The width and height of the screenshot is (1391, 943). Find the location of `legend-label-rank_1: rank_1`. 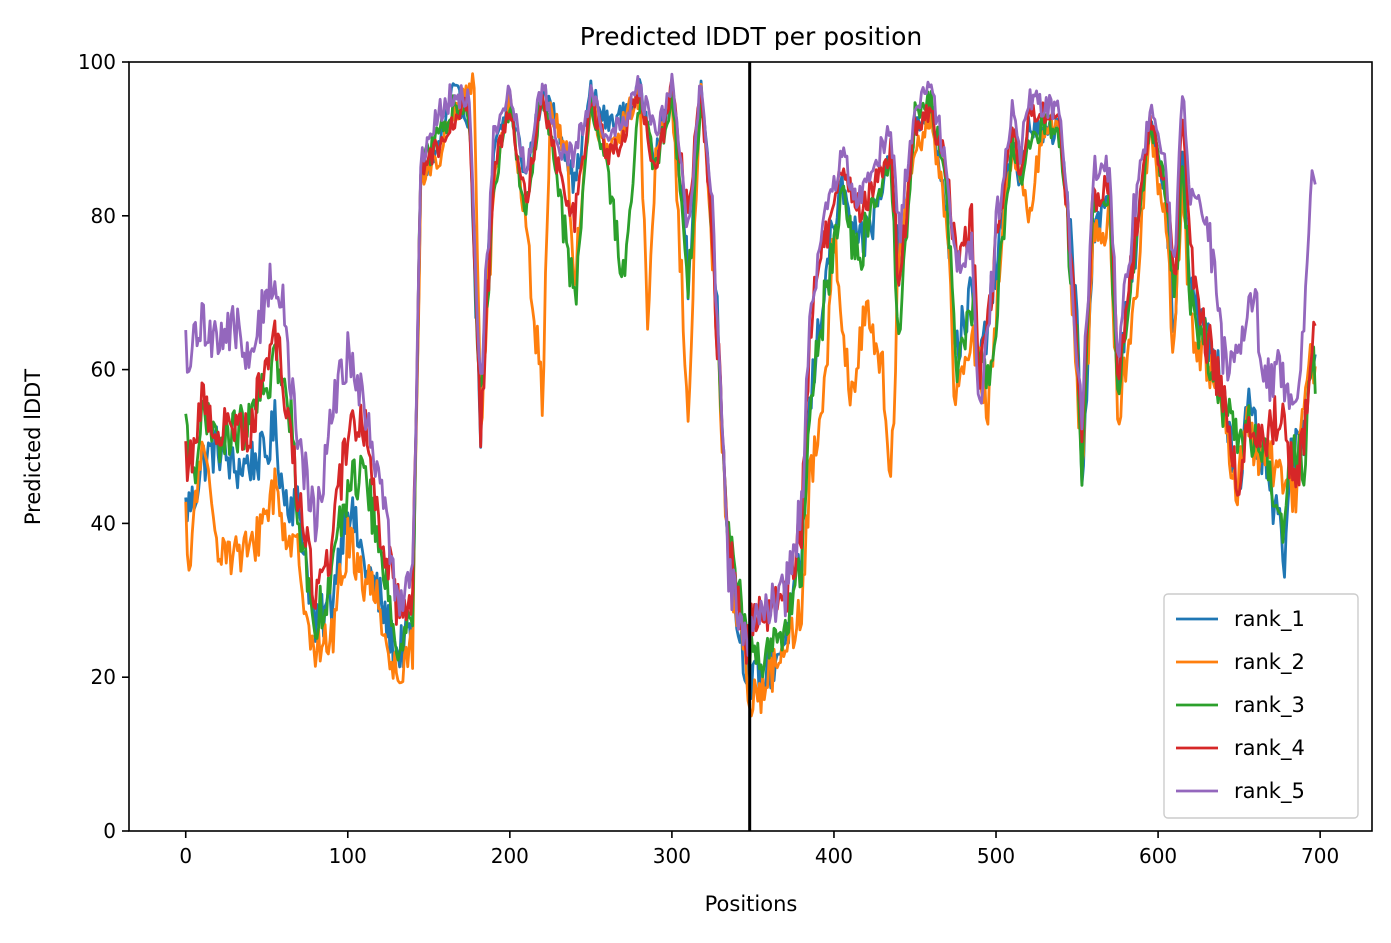

legend-label-rank_1: rank_1 is located at coordinates (1269, 619).